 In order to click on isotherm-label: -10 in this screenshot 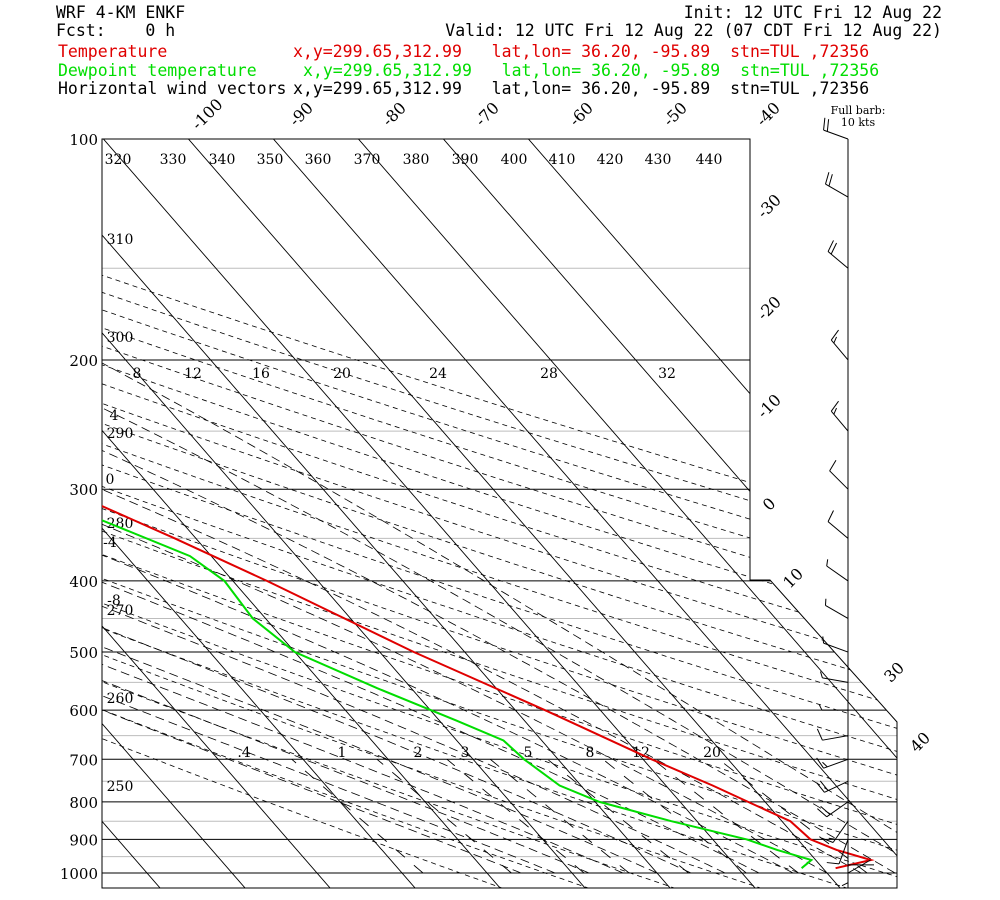, I will do `click(769, 406)`.